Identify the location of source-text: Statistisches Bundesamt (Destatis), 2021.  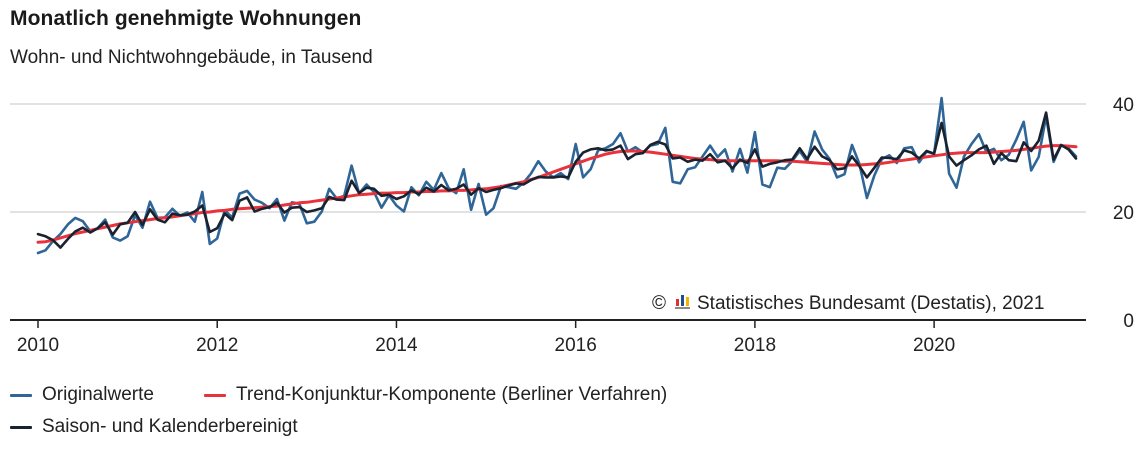
(870, 303).